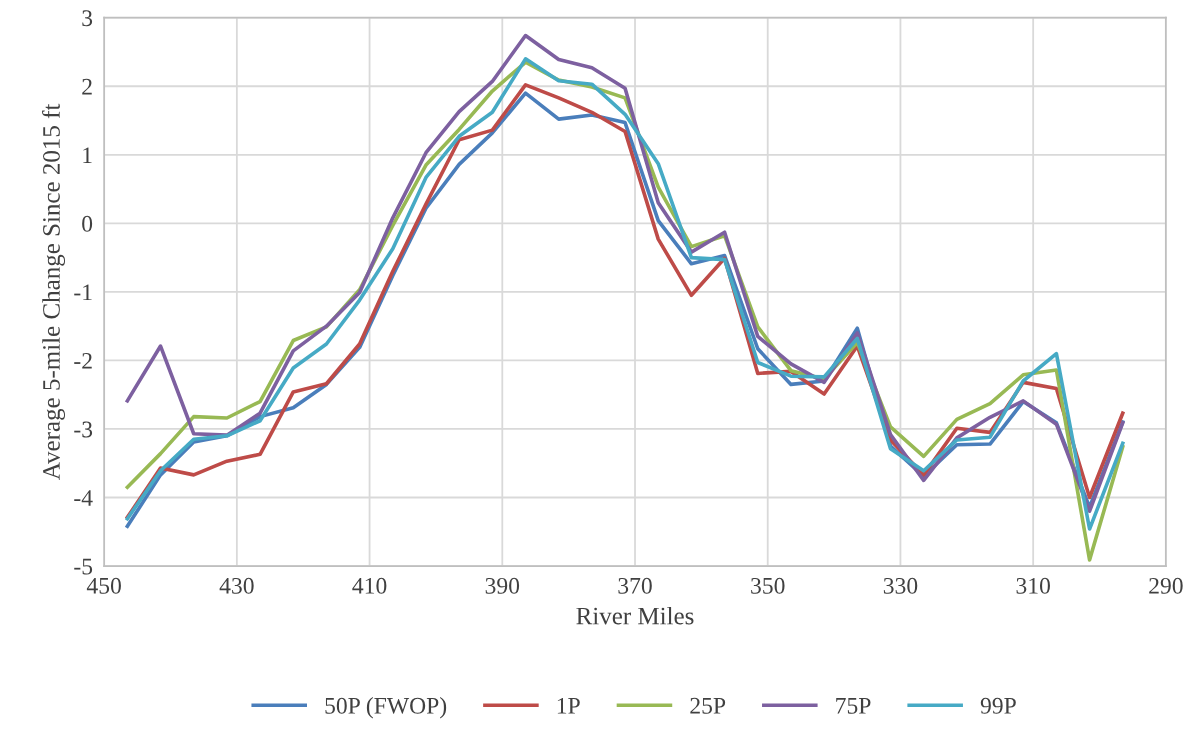 The image size is (1197, 738). I want to click on y-tick-label: -1, so click(83, 292).